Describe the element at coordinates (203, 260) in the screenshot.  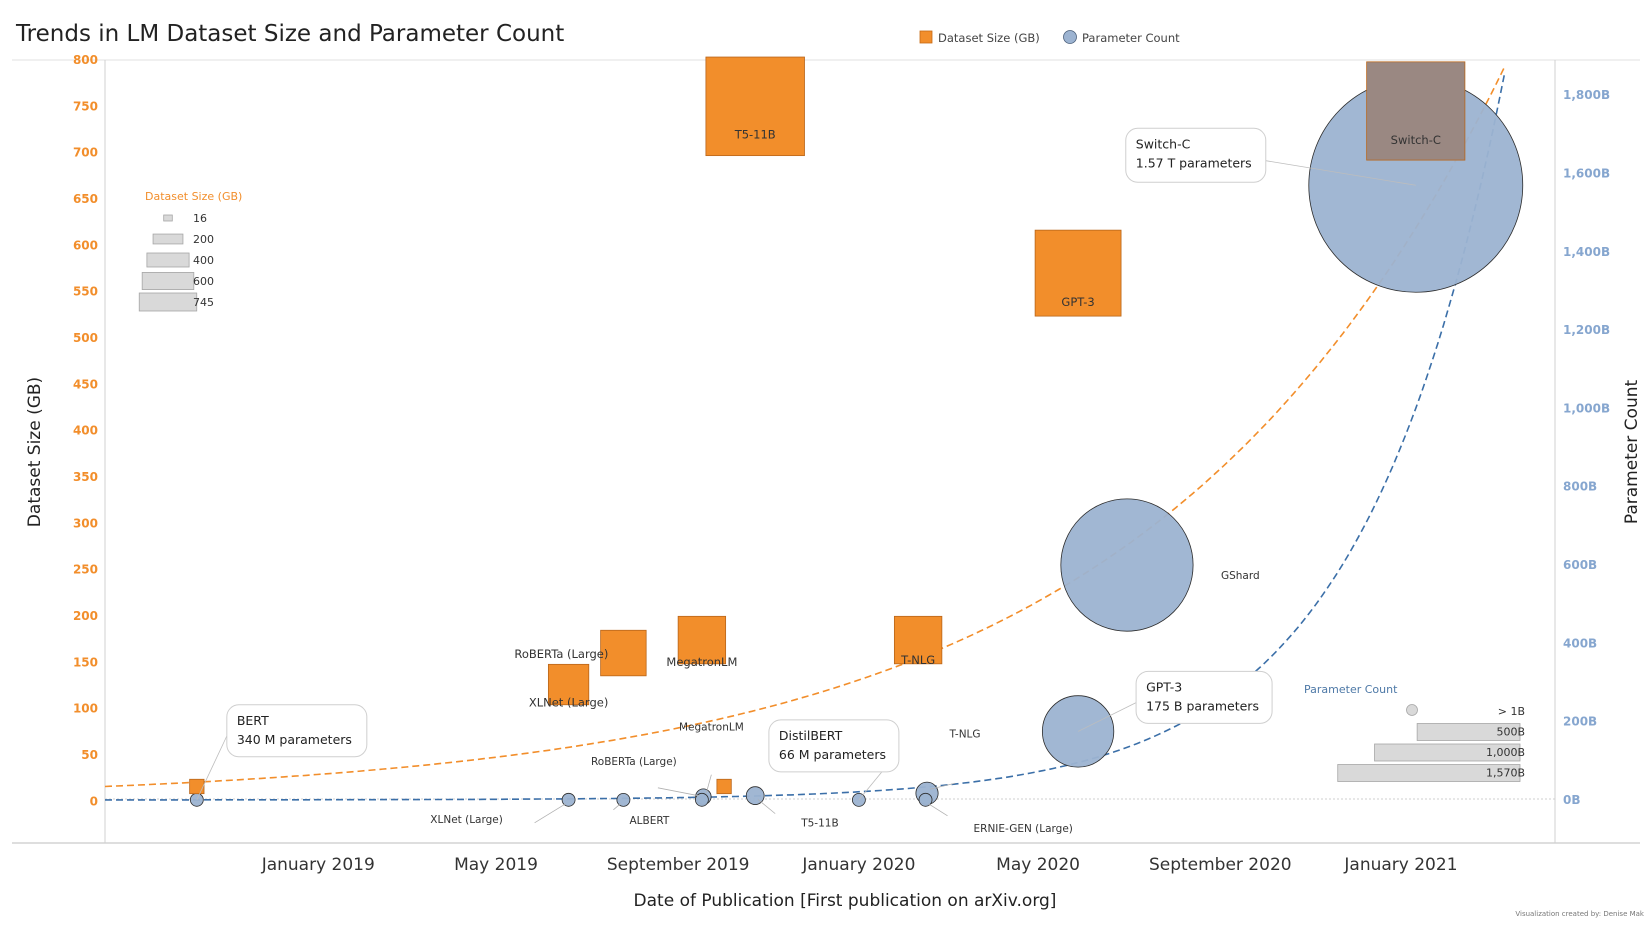
I see `size-legend-label: 400` at that location.